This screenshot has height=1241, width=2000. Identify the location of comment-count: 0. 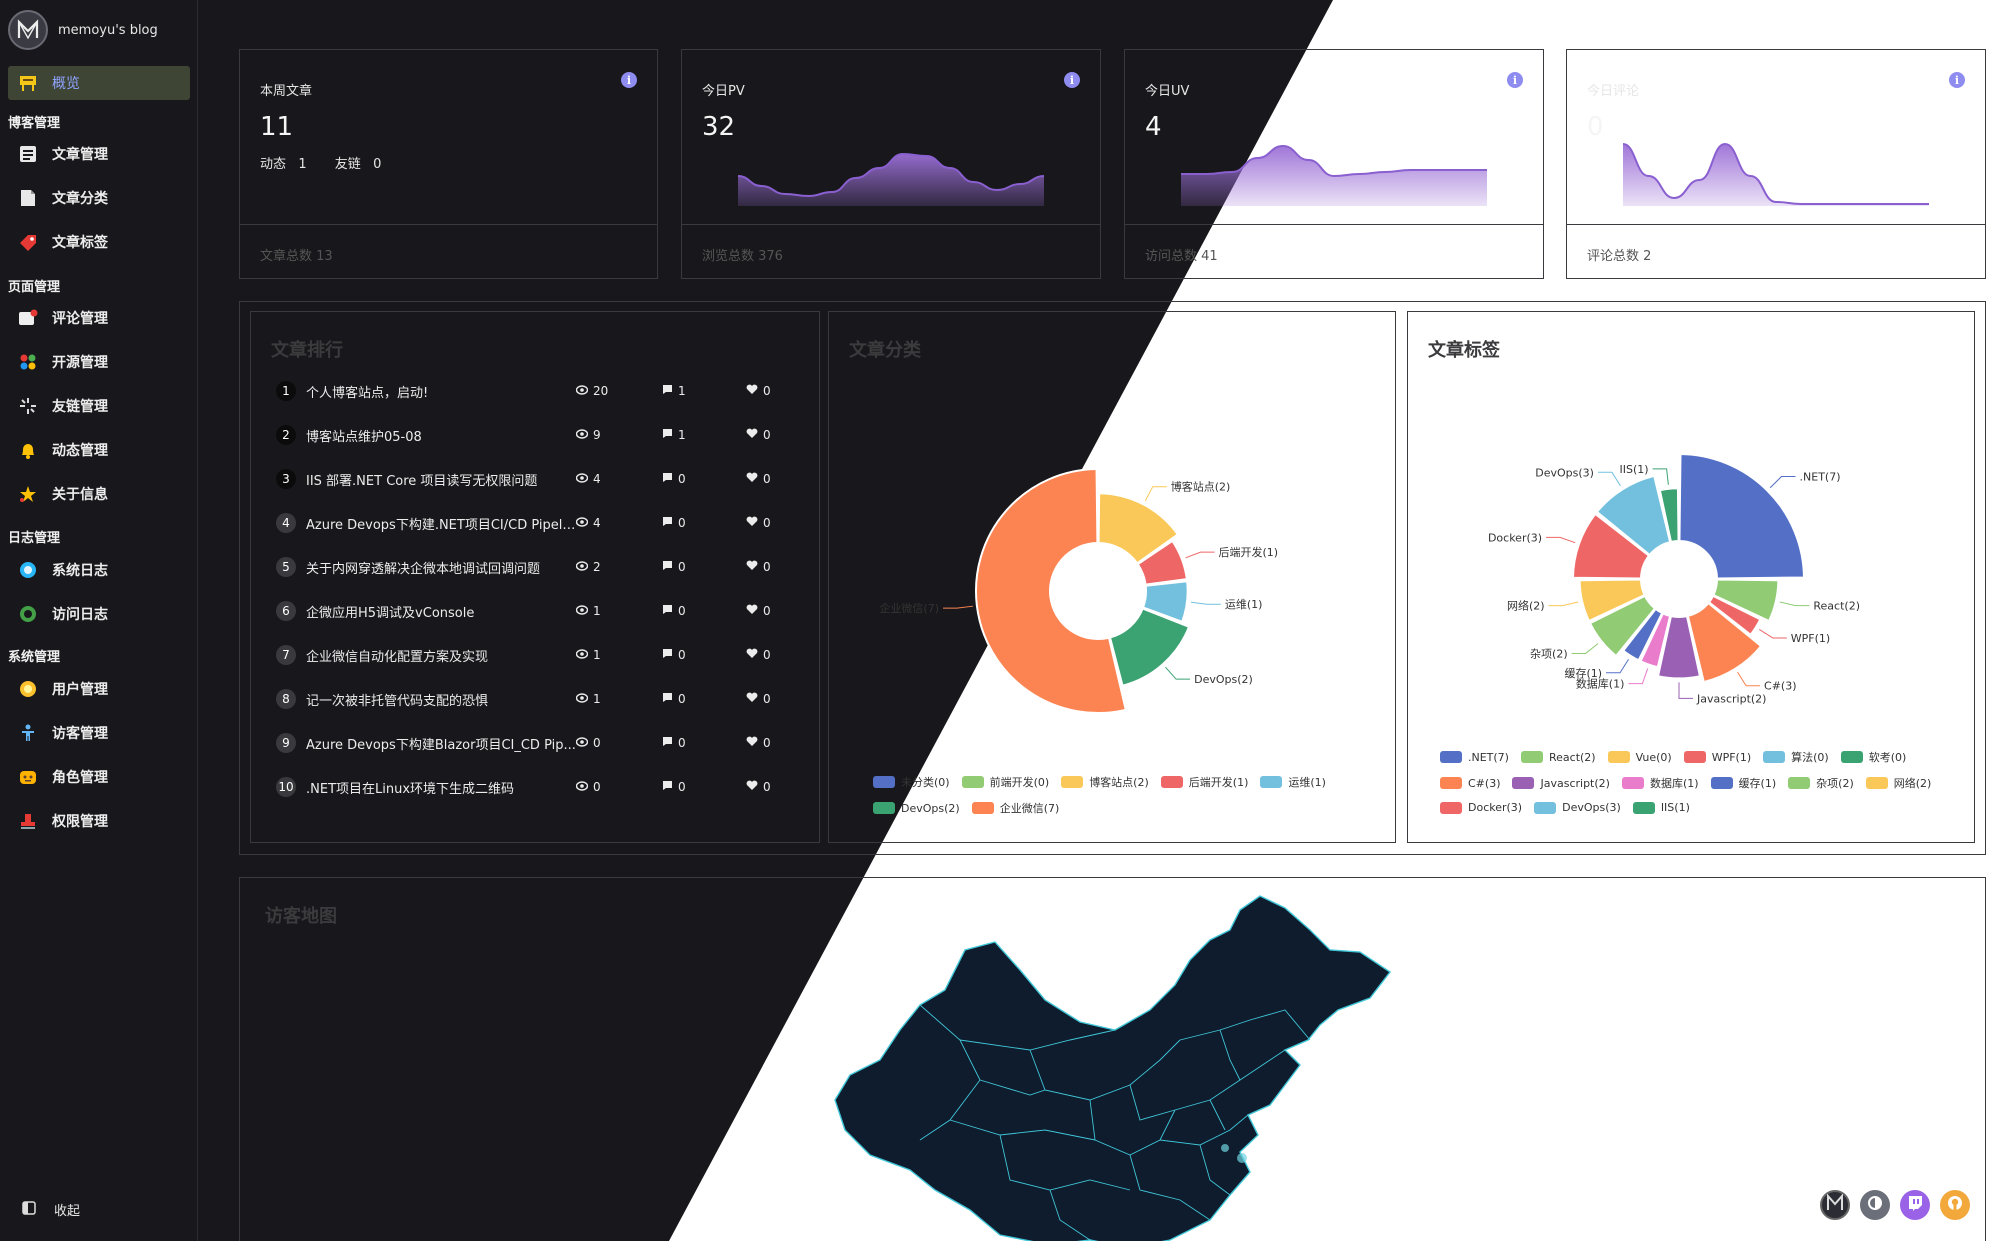
(674, 567).